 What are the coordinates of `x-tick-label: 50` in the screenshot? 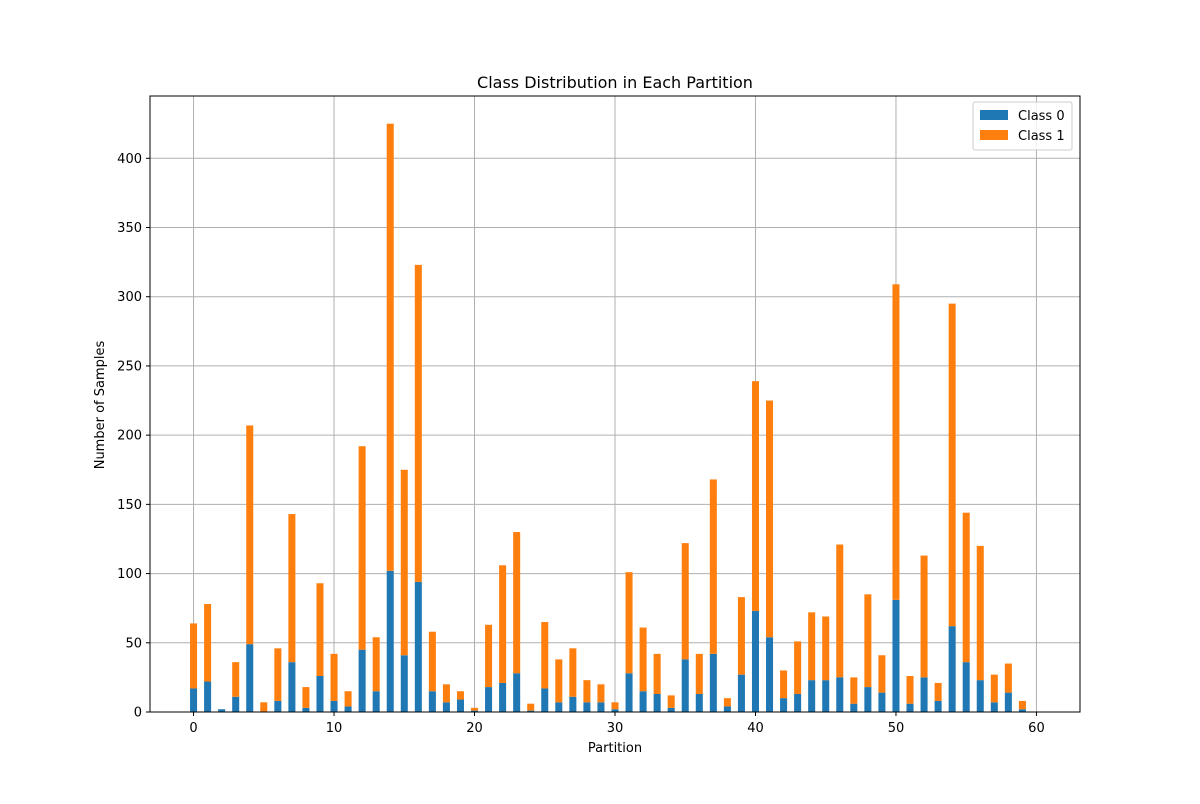 It's located at (896, 728).